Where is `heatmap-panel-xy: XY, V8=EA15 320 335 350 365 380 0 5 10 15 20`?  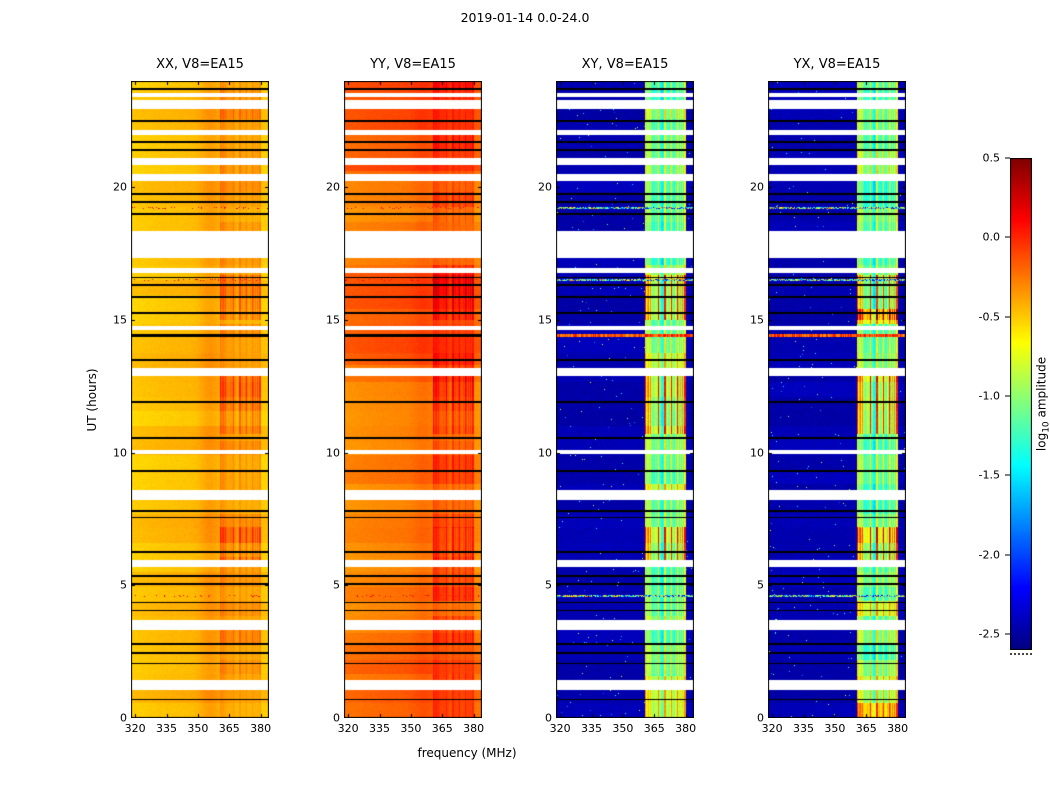
heatmap-panel-xy: XY, V8=EA15 320 335 350 365 380 0 5 10 15 20 is located at coordinates (617, 396).